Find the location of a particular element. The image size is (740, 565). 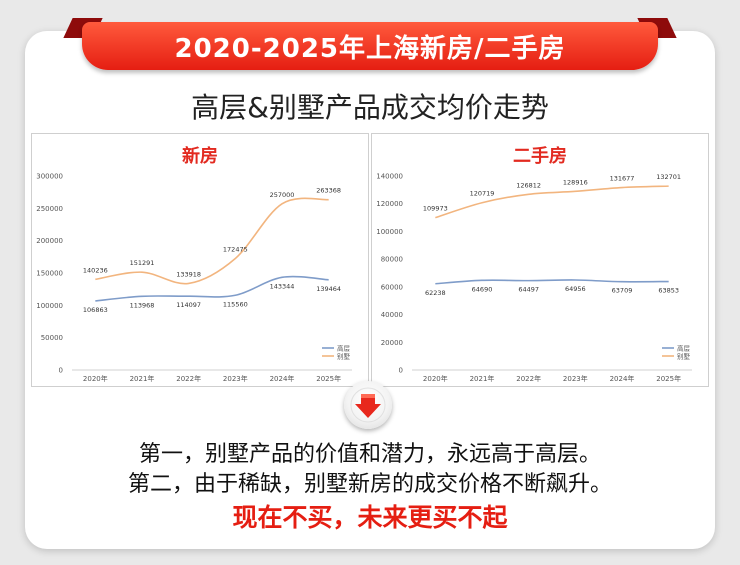

y-tick-label: 140000 is located at coordinates (389, 177).